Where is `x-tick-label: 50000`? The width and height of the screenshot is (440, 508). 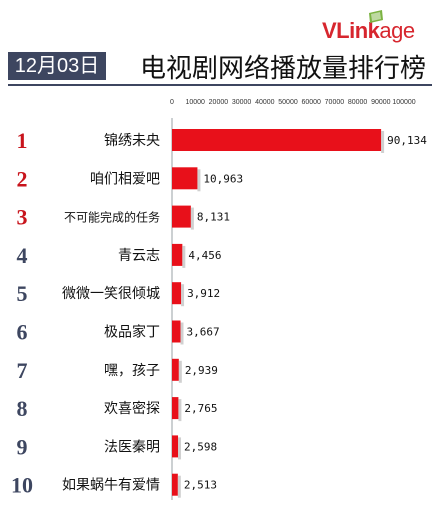
x-tick-label: 50000 is located at coordinates (288, 102).